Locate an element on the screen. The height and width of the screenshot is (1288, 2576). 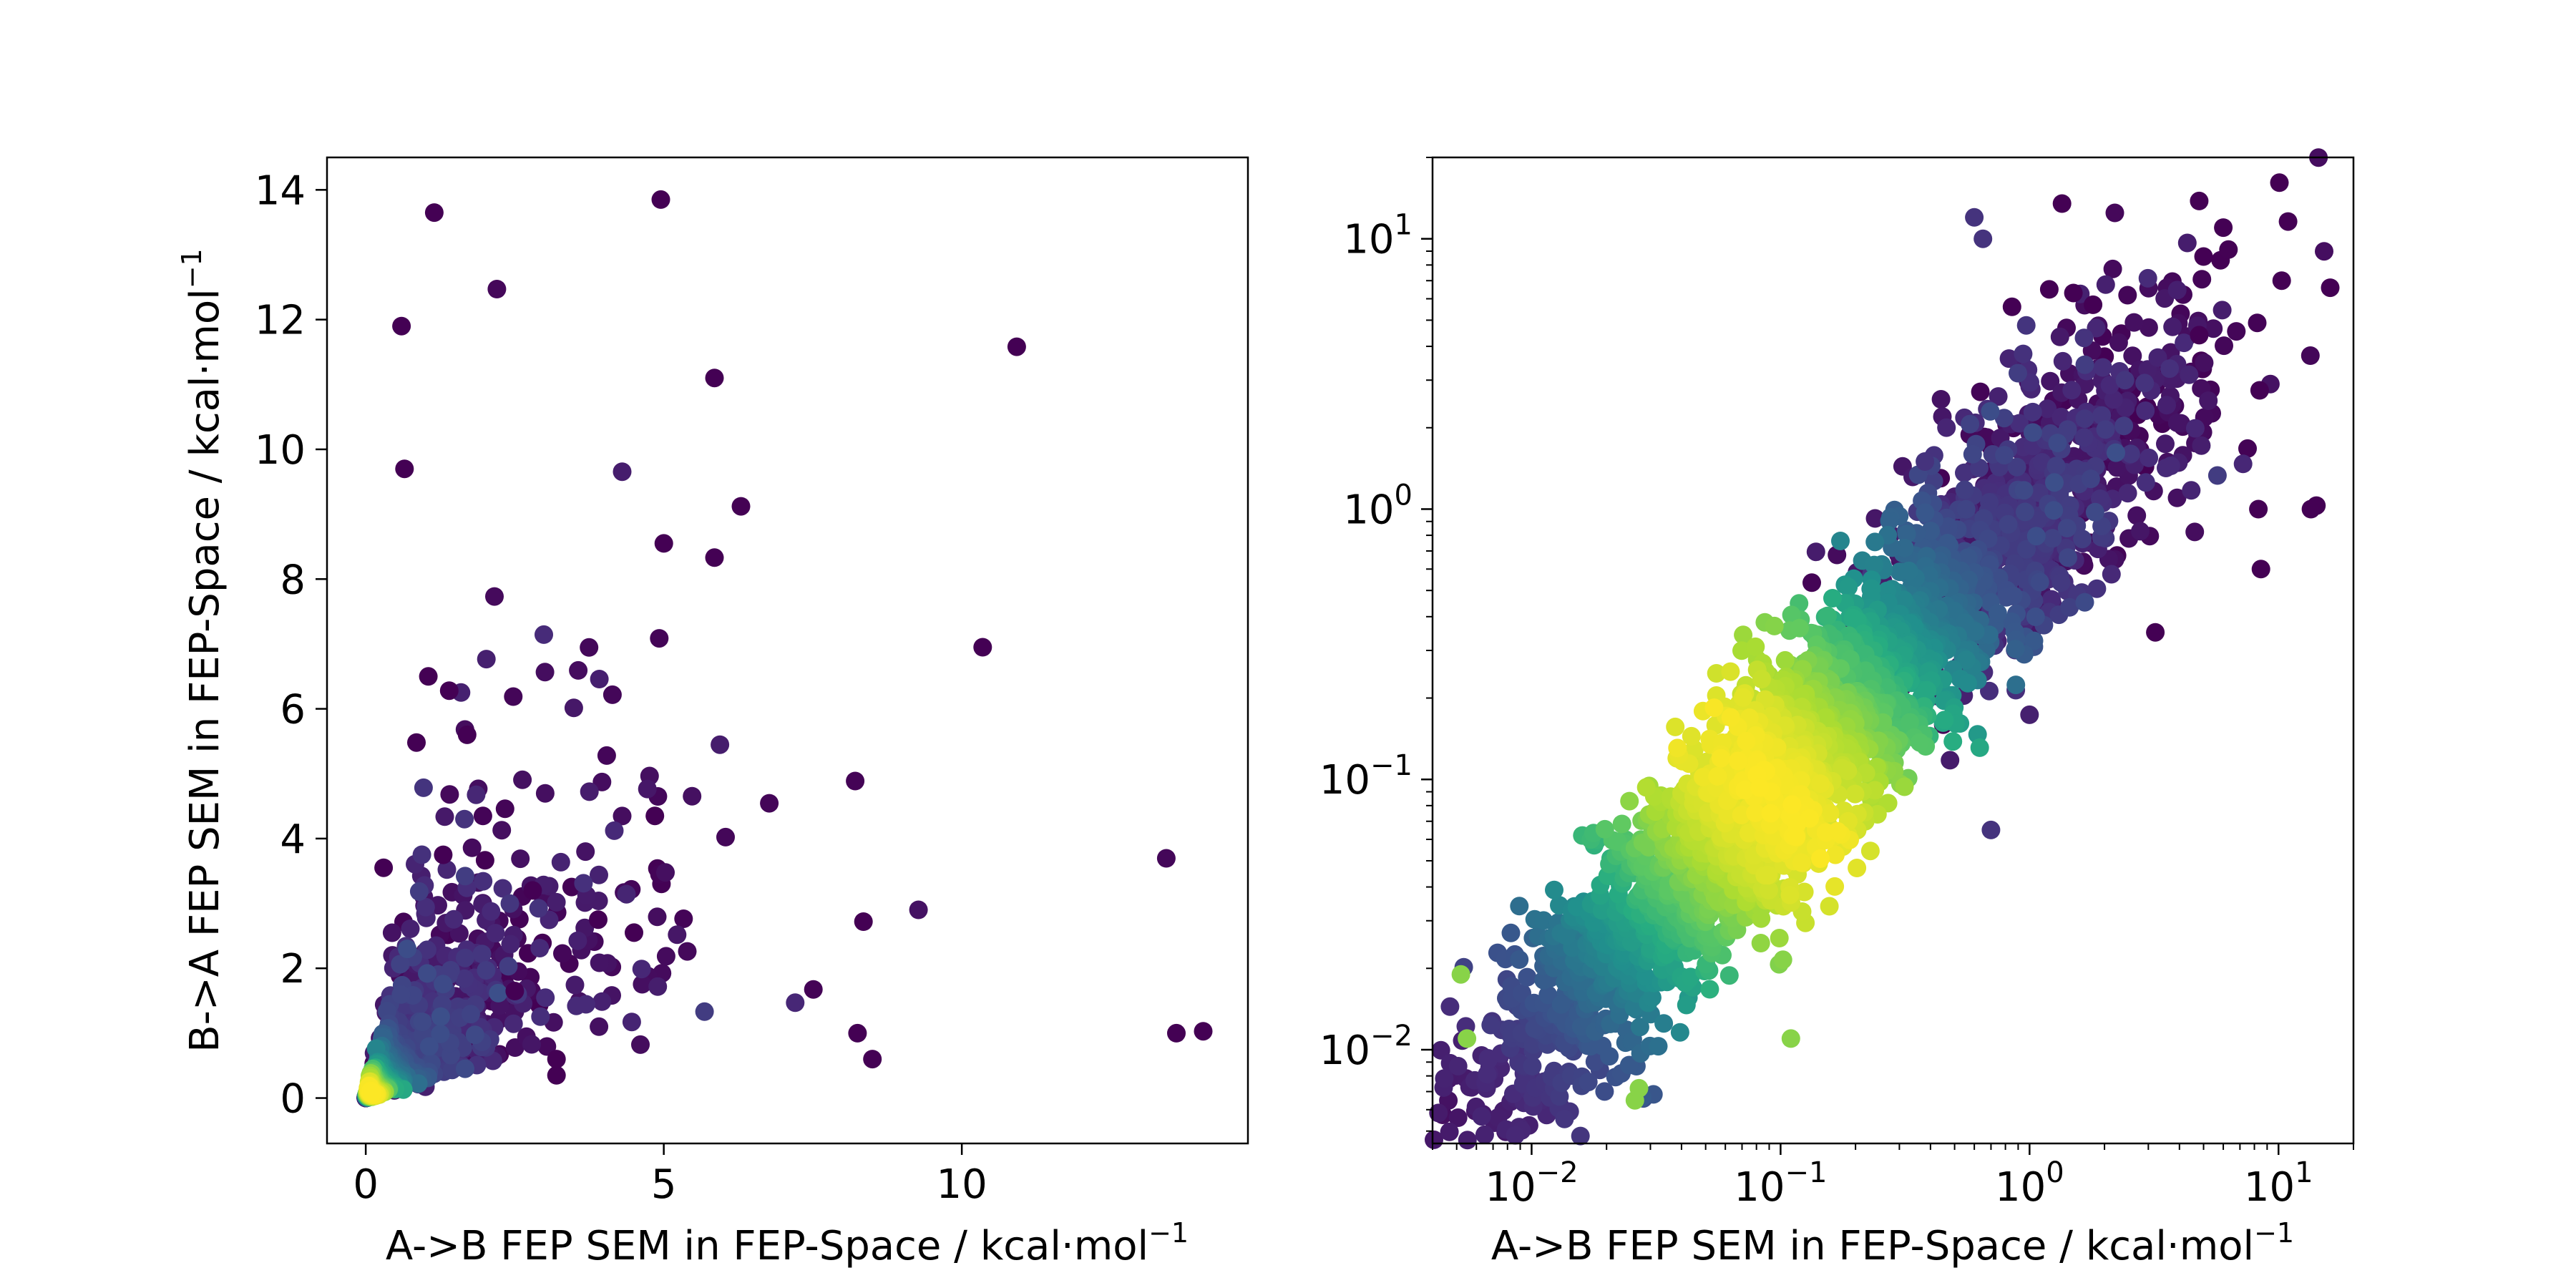
linear-x-axis-label: A->B FEP SEM in FEP-Space / kcal·mol−1 is located at coordinates (788, 1243).